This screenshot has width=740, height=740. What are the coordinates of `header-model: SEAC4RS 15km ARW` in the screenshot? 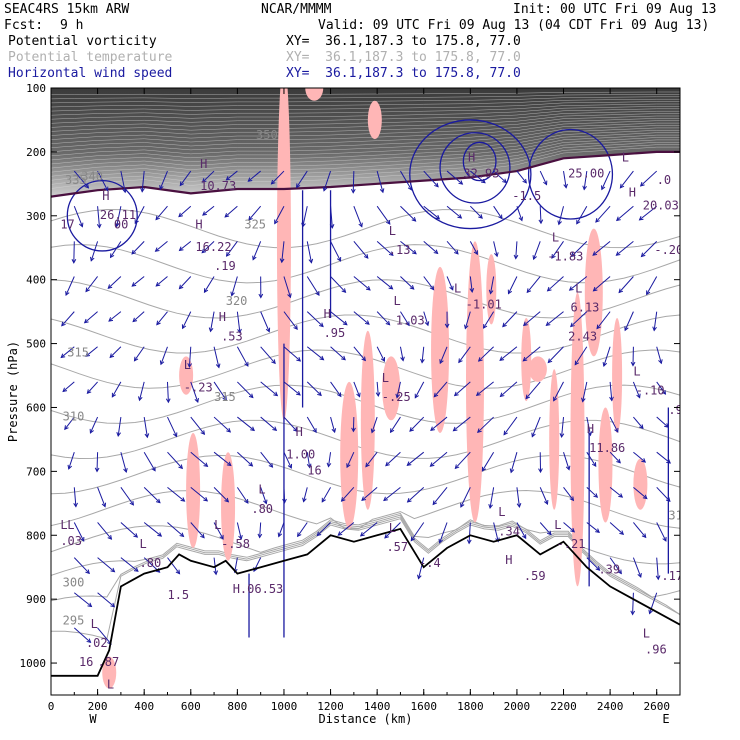 It's located at (67, 9).